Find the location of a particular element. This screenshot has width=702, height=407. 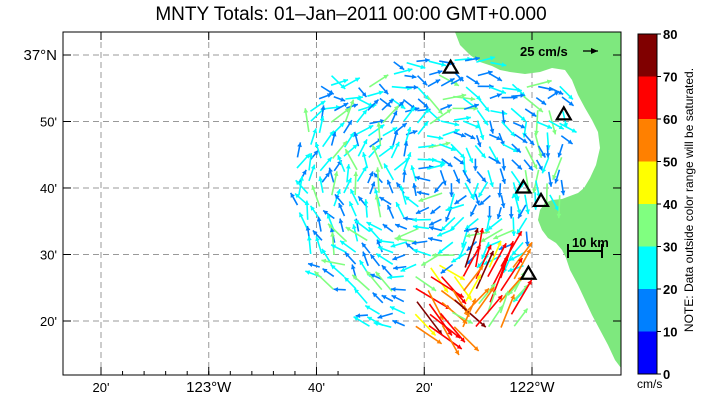

radar-station-marker is located at coordinates (523, 186).